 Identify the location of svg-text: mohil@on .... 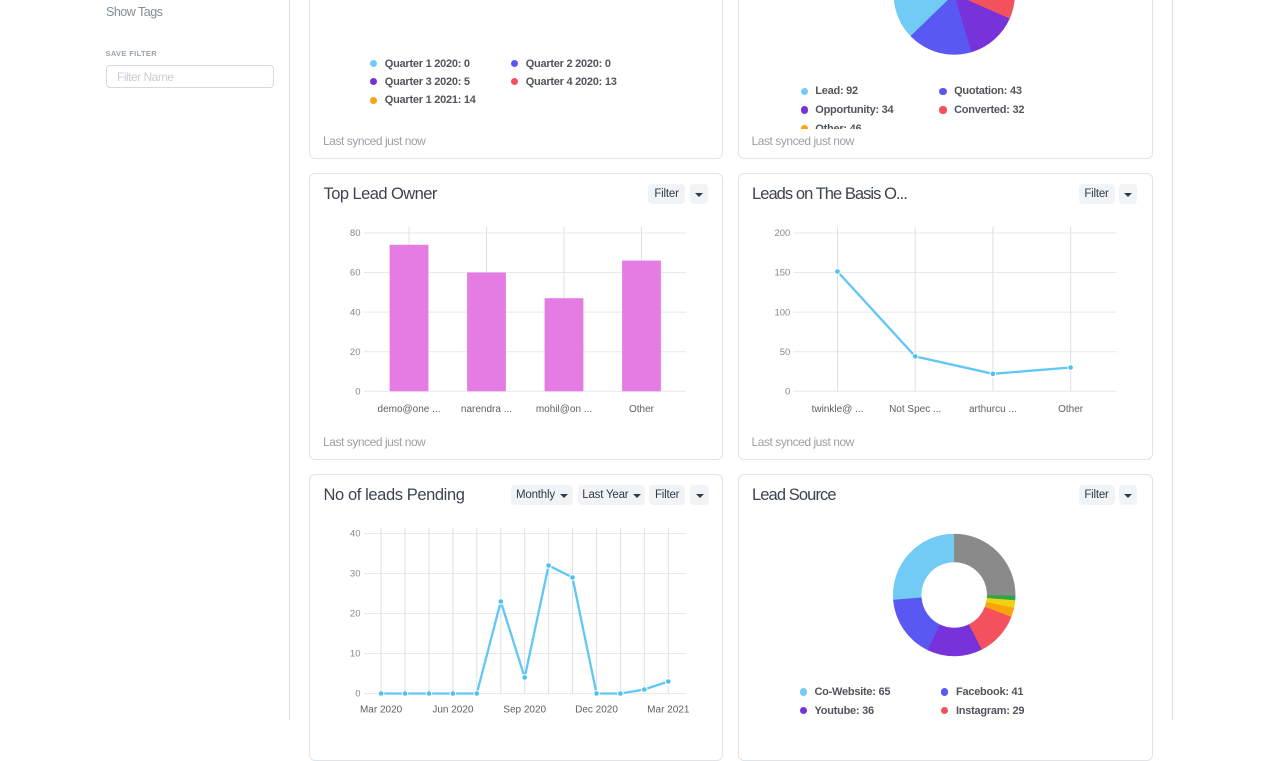
(564, 409).